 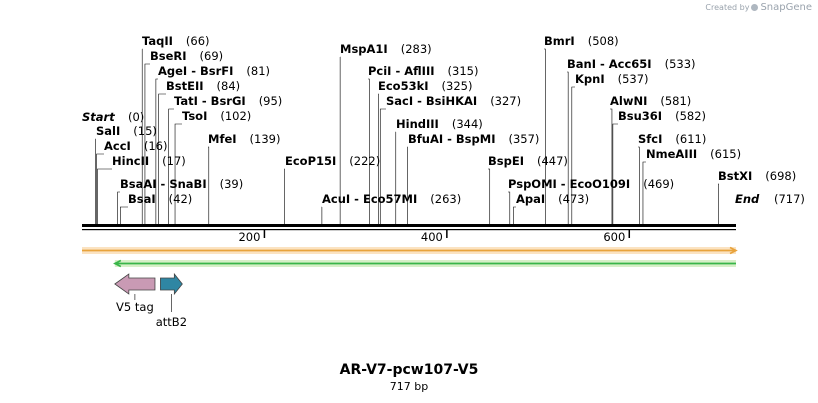 What do you see at coordinates (391, 208) in the screenshot?
I see `site-acui-eco57mi: AcuI - Eco57MI (263)` at bounding box center [391, 208].